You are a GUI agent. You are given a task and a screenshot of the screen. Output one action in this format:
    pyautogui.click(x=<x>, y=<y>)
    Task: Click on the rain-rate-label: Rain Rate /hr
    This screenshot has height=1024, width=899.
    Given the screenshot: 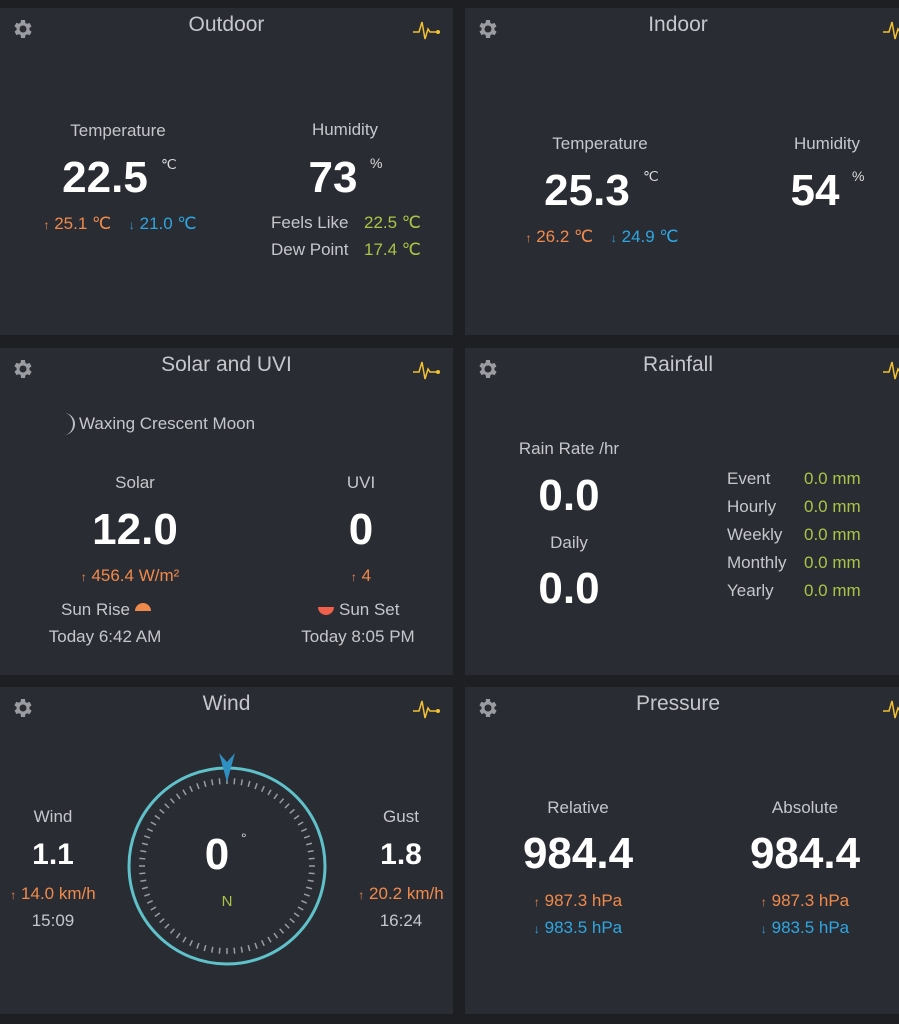 What is the action you would take?
    pyautogui.click(x=569, y=448)
    